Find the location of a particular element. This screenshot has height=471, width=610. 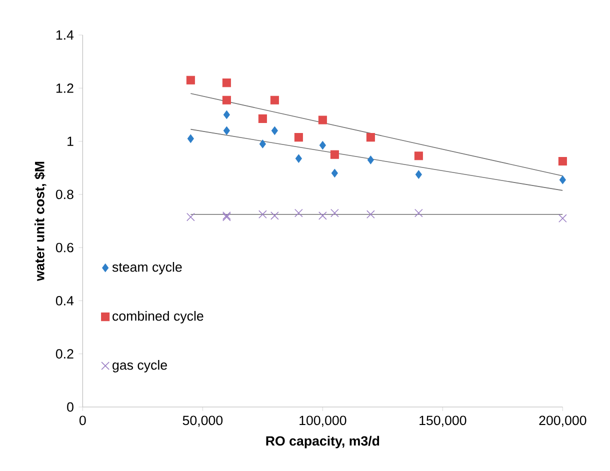

x-tick-label: 0 is located at coordinates (82, 421).